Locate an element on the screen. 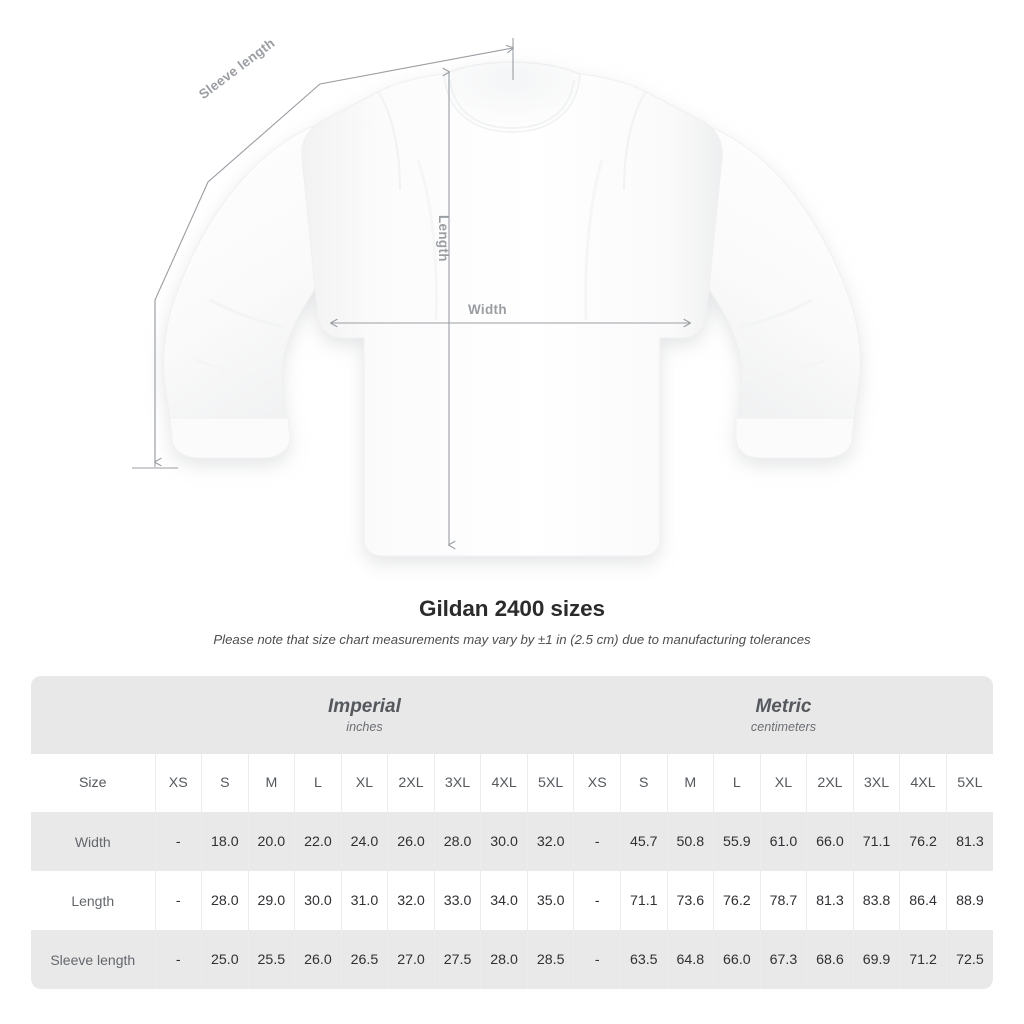 The image size is (1024, 1024). cell-sleeve-length-metric-4xl: 71.2 is located at coordinates (923, 959).